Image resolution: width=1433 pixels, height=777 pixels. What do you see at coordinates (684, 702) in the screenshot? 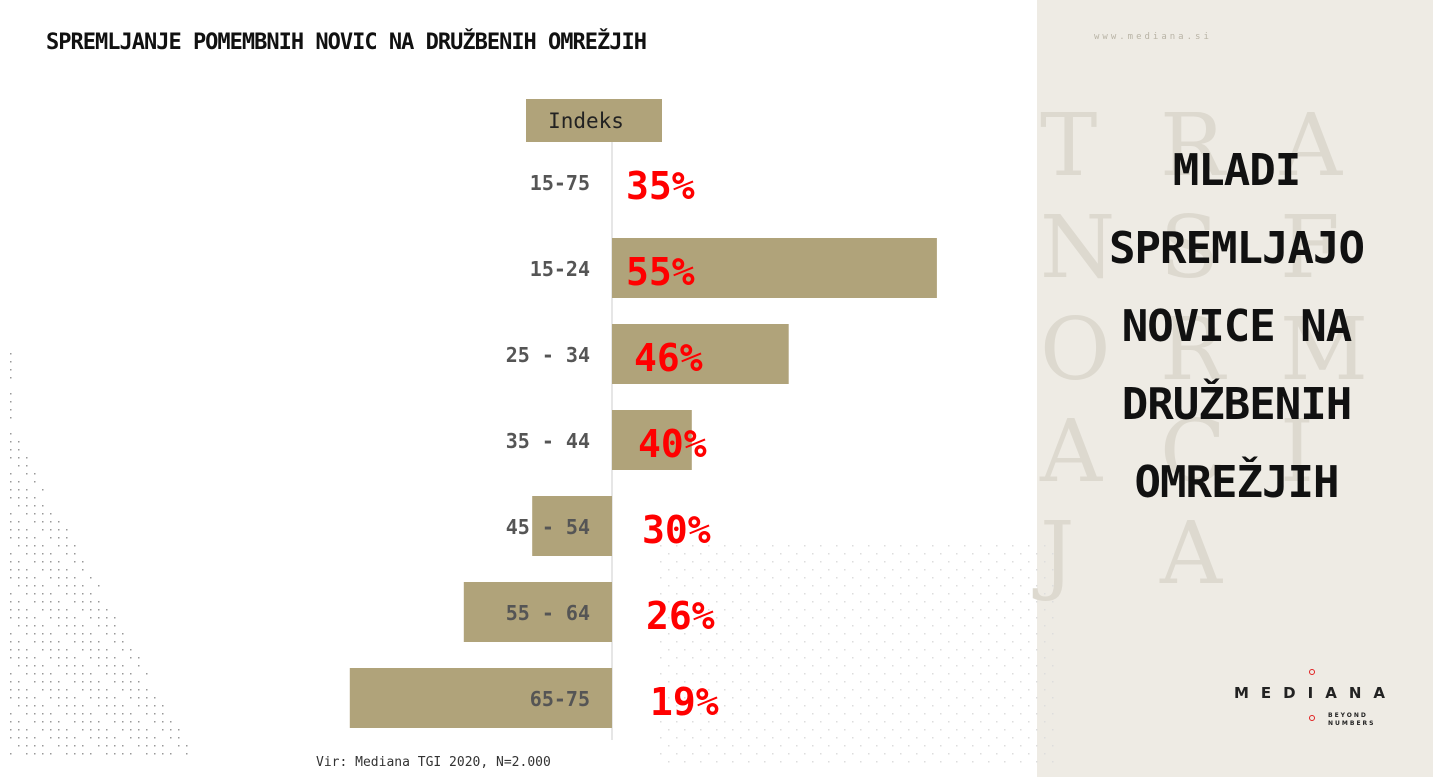
I see `value-label: 19%` at bounding box center [684, 702].